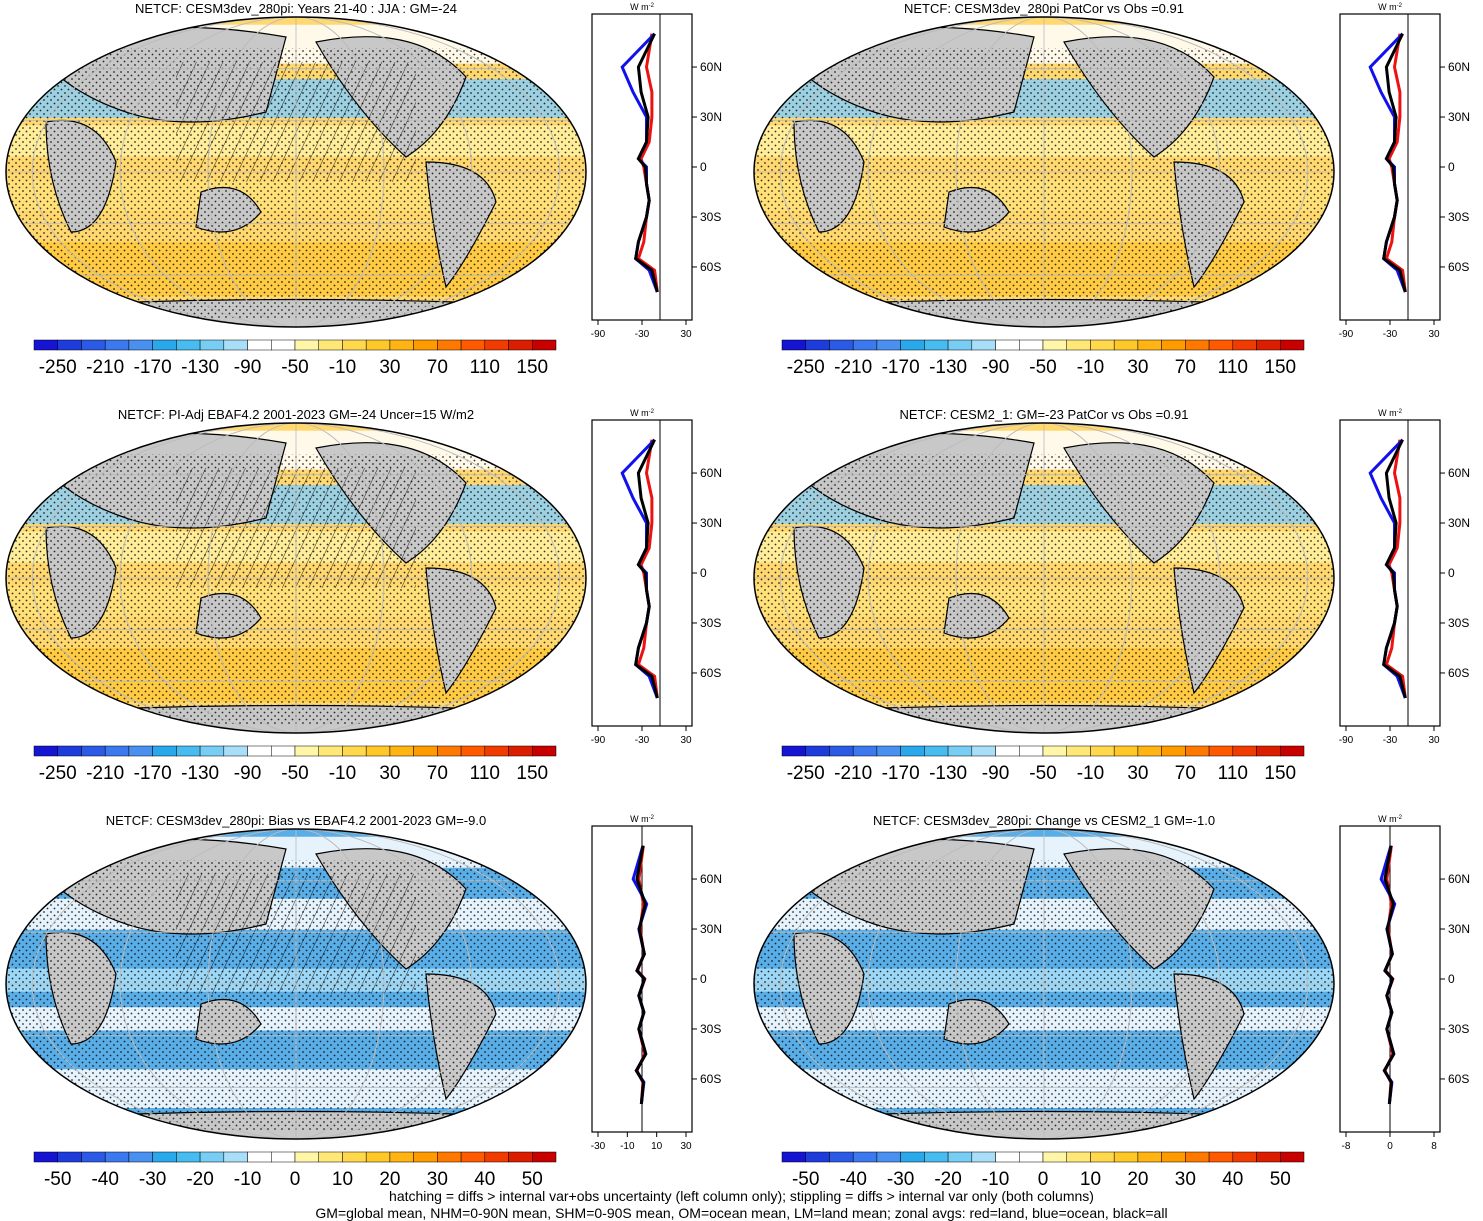  What do you see at coordinates (1459, 879) in the screenshot?
I see `lat-tick-label: 60N` at bounding box center [1459, 879].